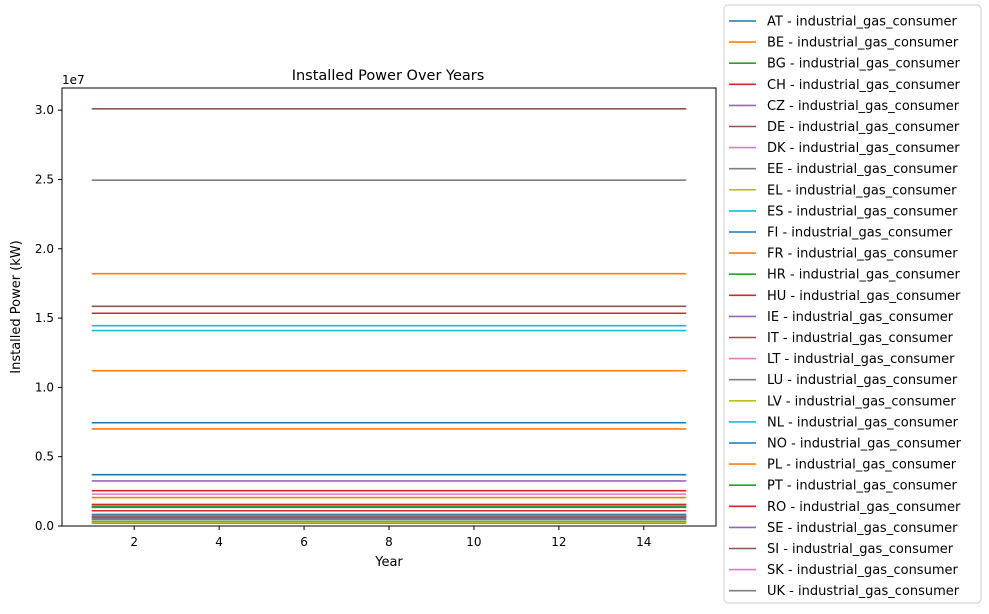 This screenshot has height=614, width=989. I want to click on legend-label: DK - industrial_gas_consumer, so click(863, 148).